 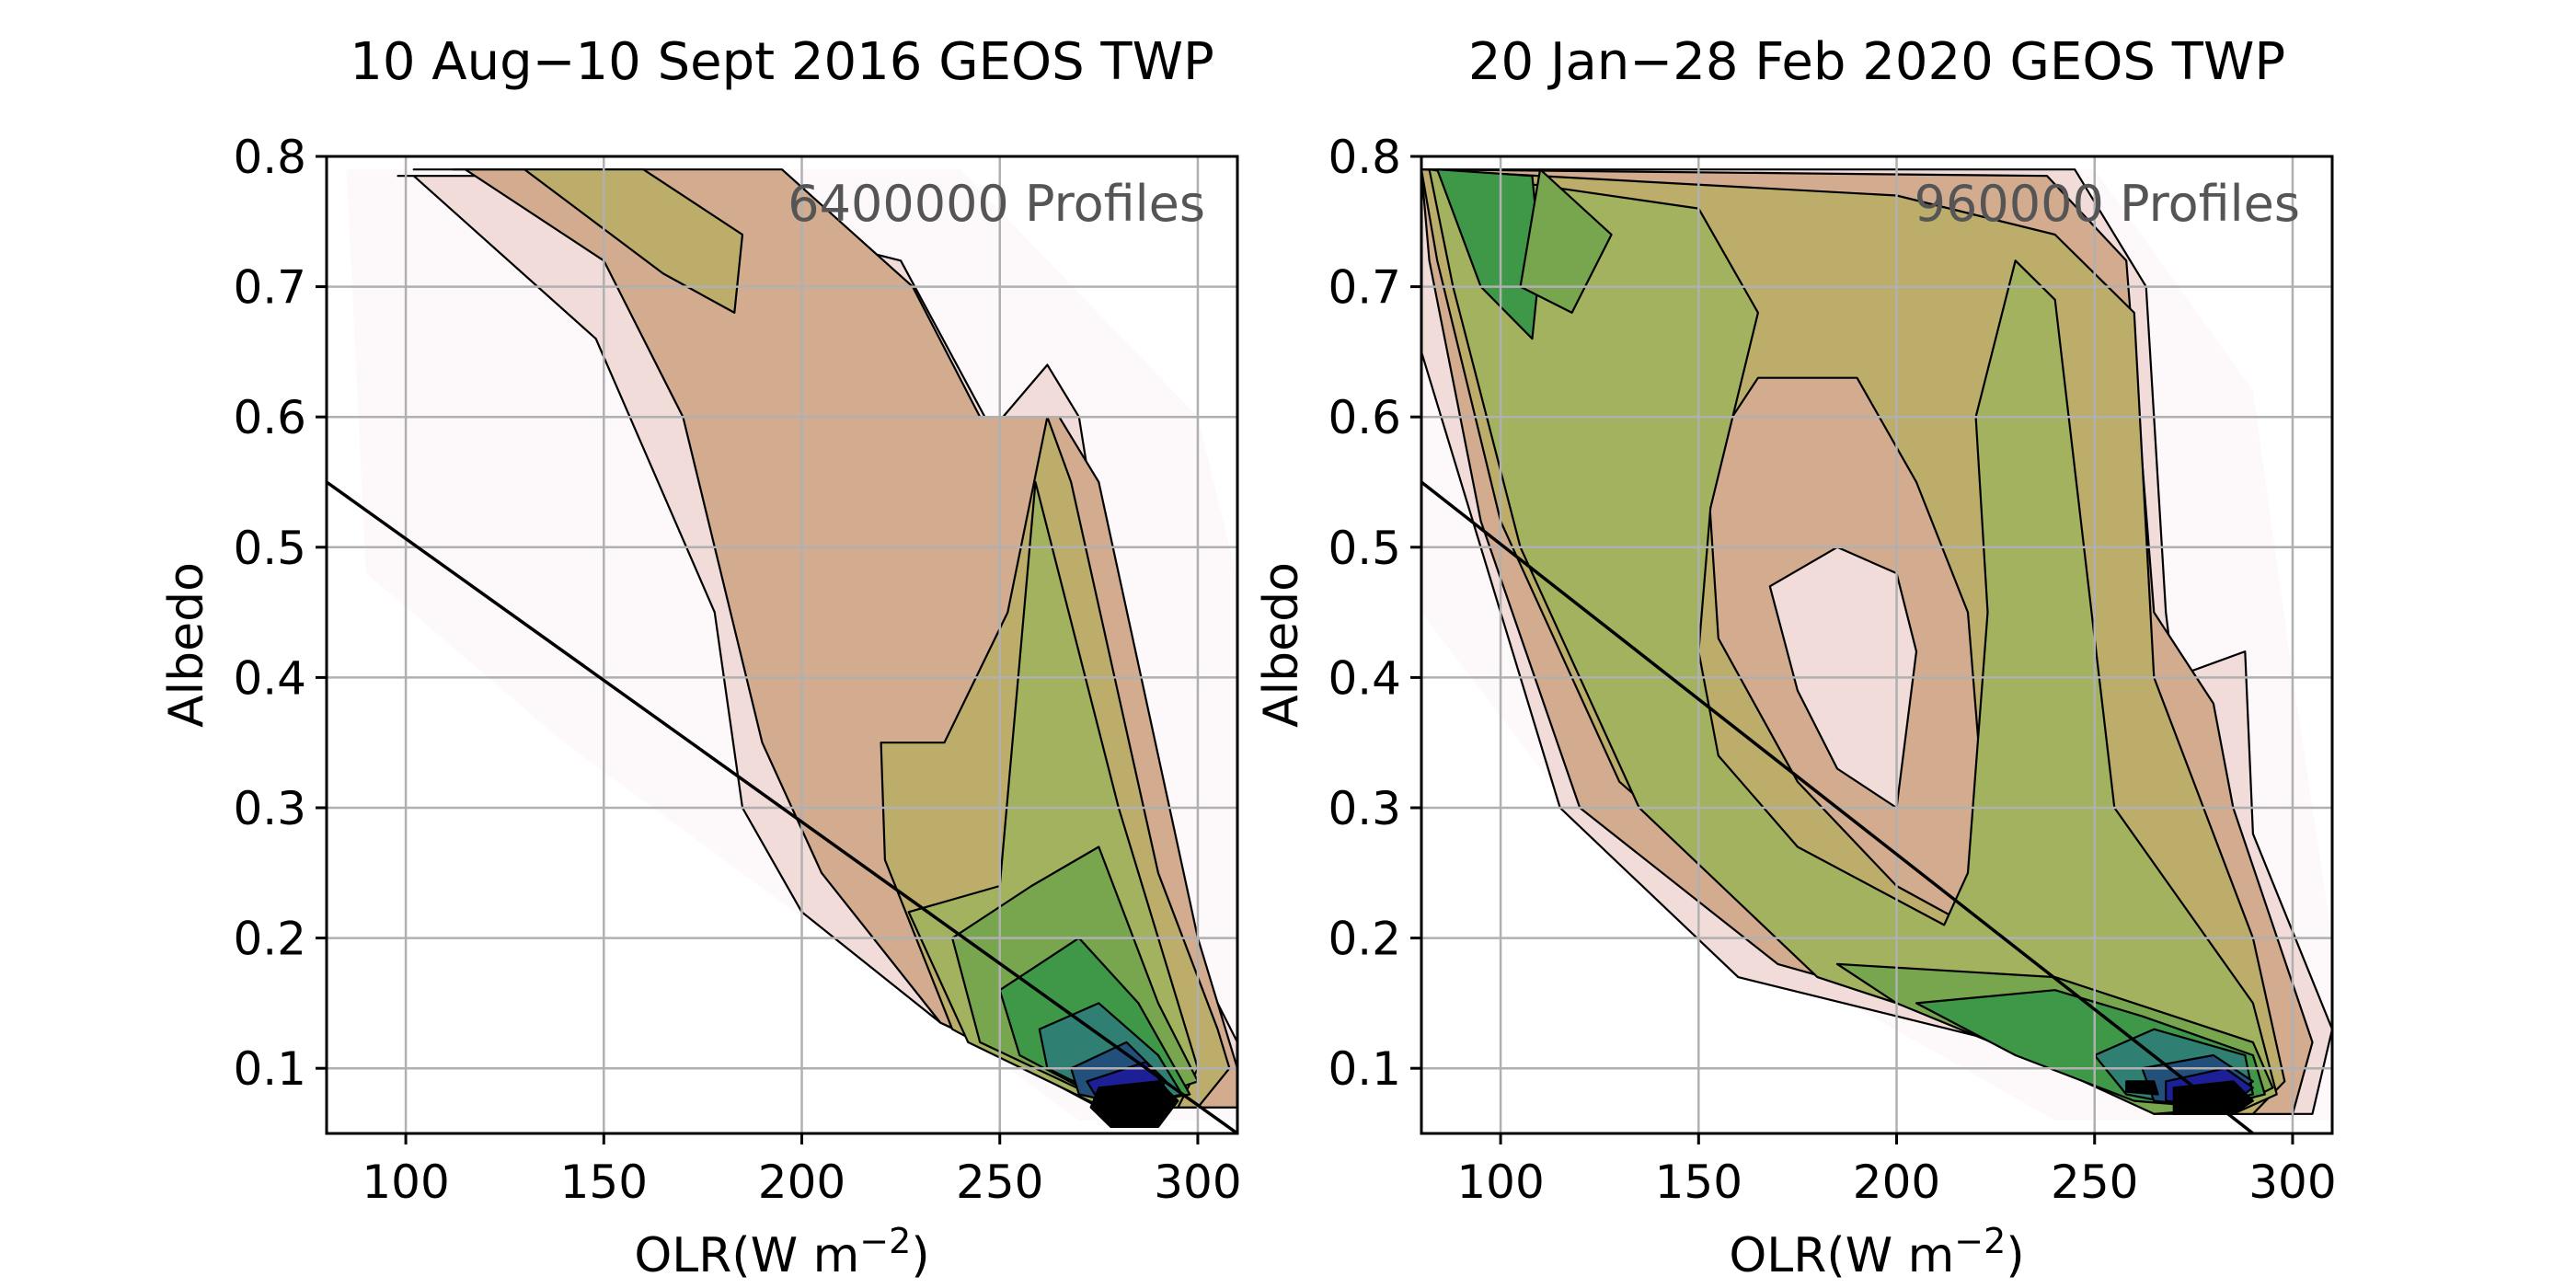 I want to click on profiles-annotation: 960000 Profiles, so click(x=2107, y=204).